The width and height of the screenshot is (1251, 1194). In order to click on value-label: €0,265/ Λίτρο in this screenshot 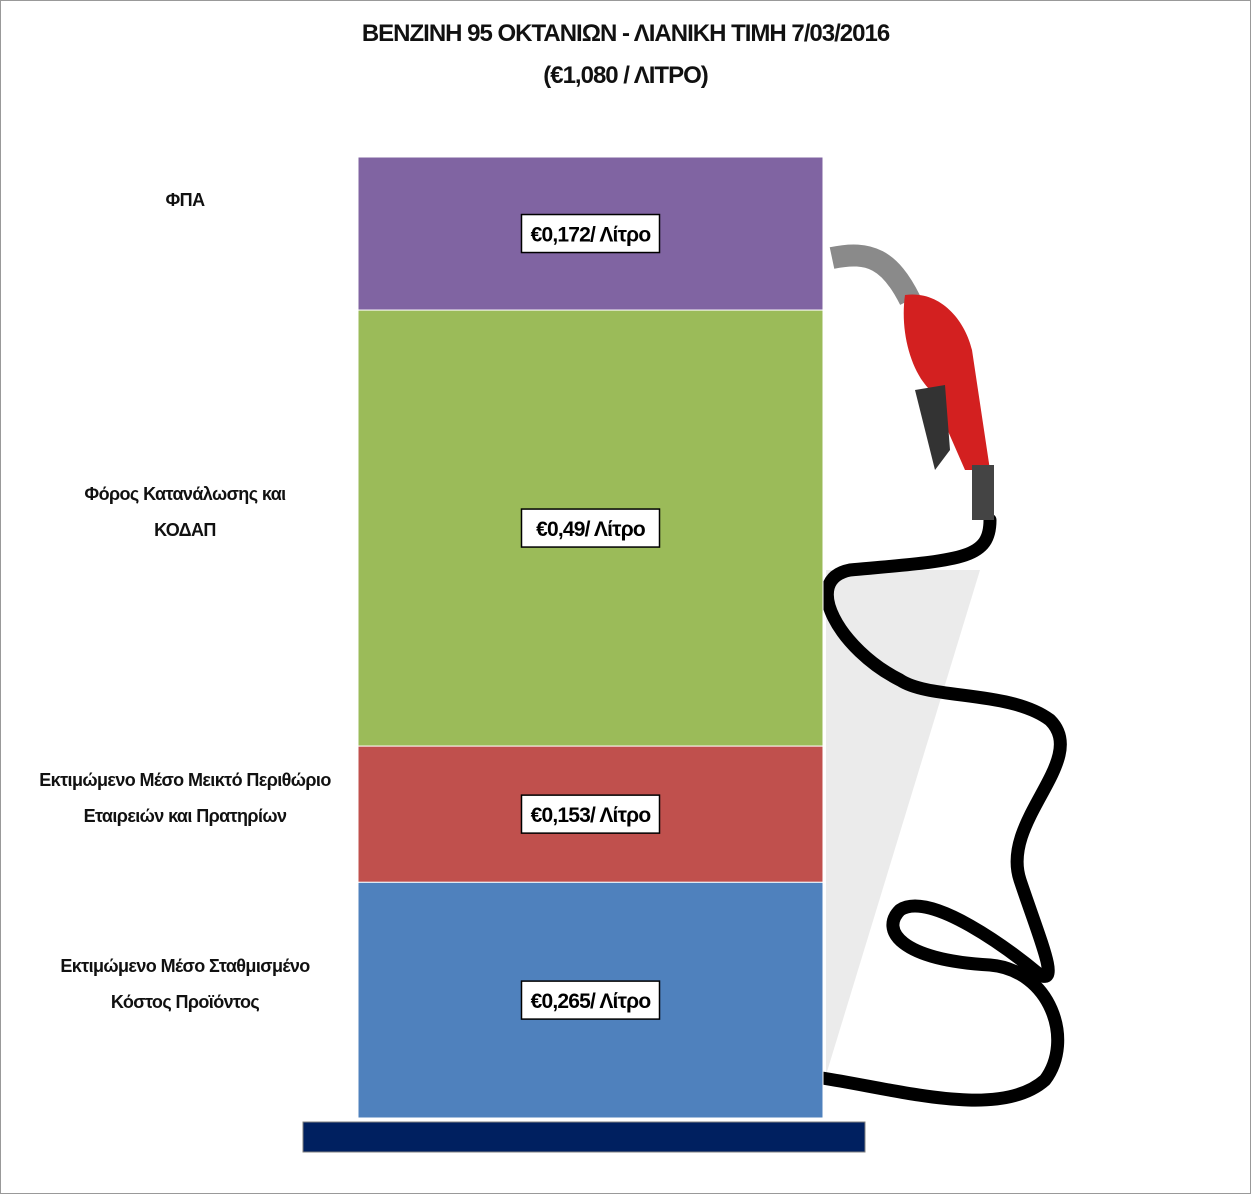, I will do `click(591, 1001)`.